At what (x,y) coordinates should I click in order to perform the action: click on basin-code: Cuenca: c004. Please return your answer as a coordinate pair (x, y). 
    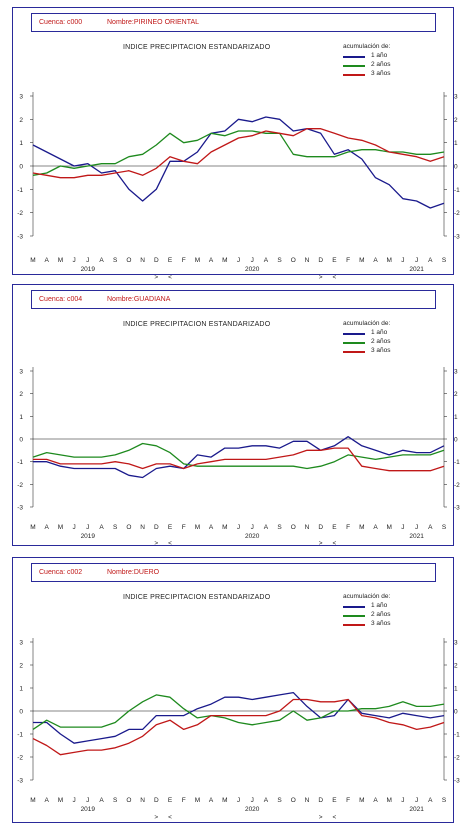
    Looking at the image, I should click on (61, 299).